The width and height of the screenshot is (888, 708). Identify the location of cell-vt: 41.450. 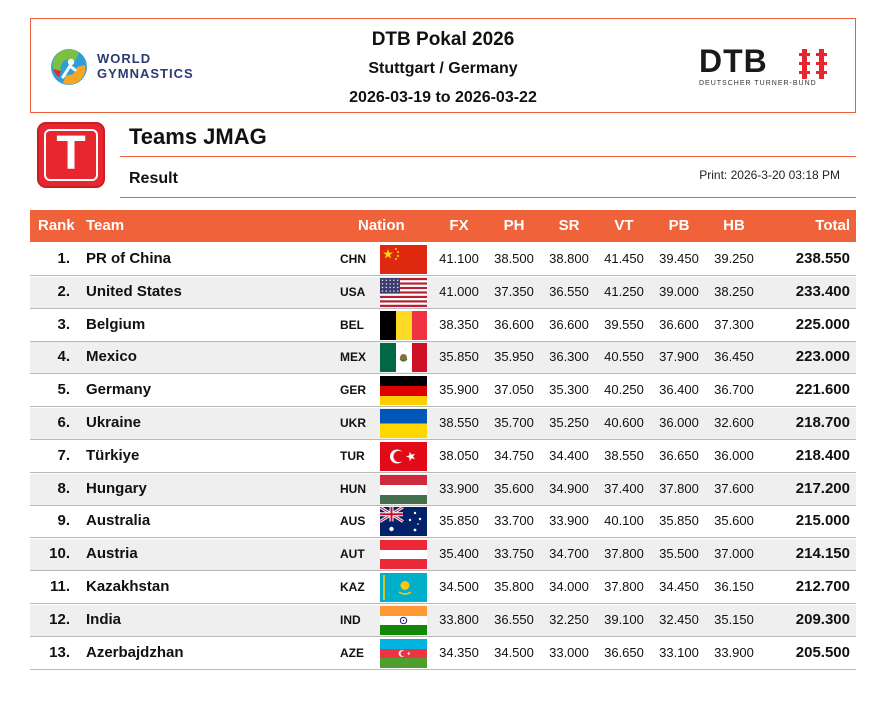
(624, 258).